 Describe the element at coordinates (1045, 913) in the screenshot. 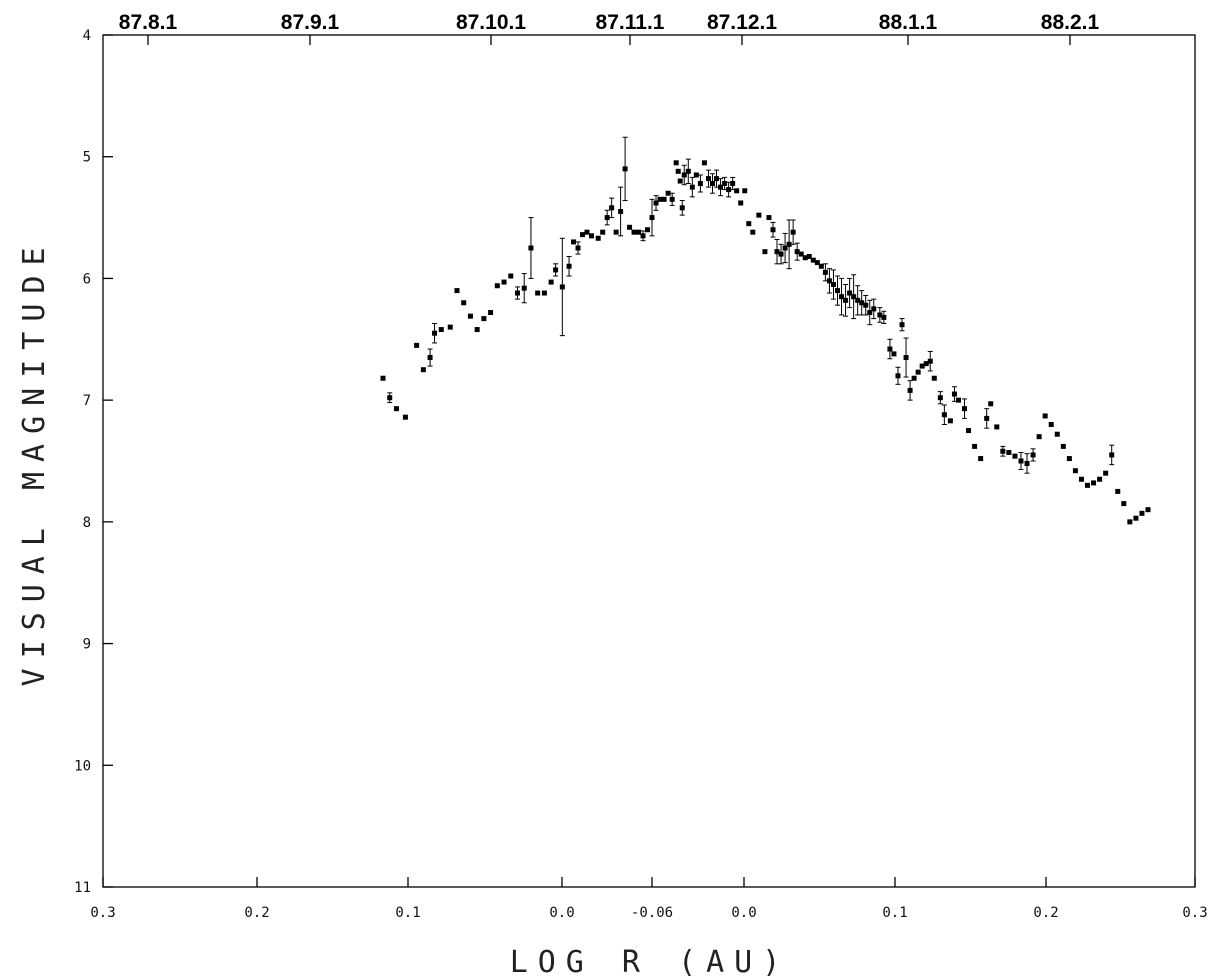

I see `x-tick-label: 0.2` at that location.